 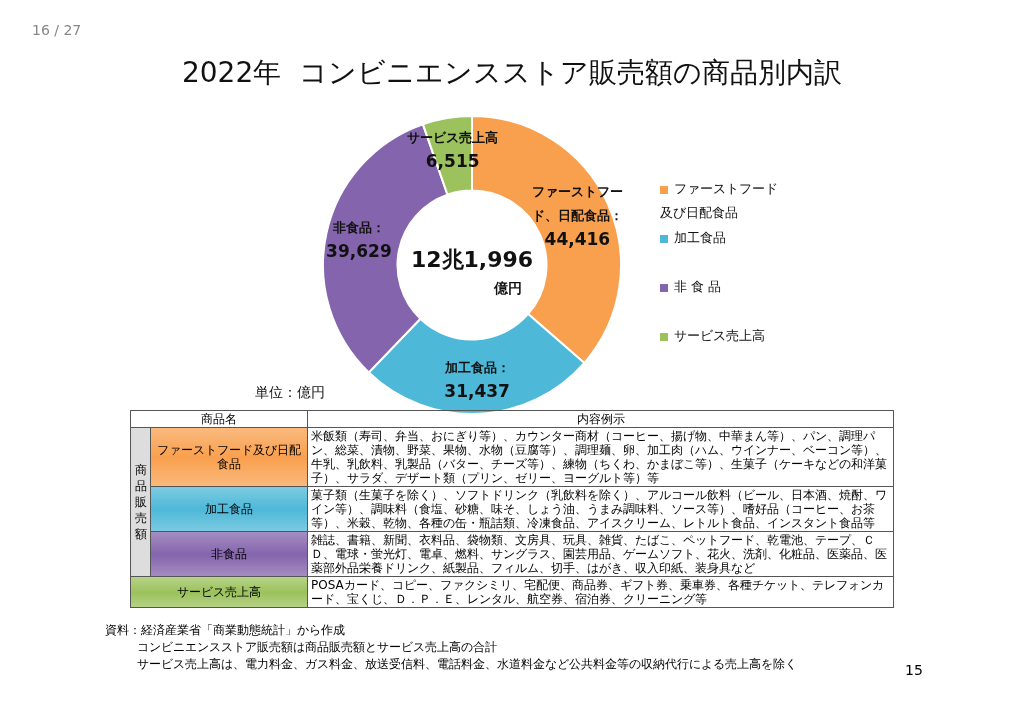 I want to click on text: 非食品, so click(x=229, y=554).